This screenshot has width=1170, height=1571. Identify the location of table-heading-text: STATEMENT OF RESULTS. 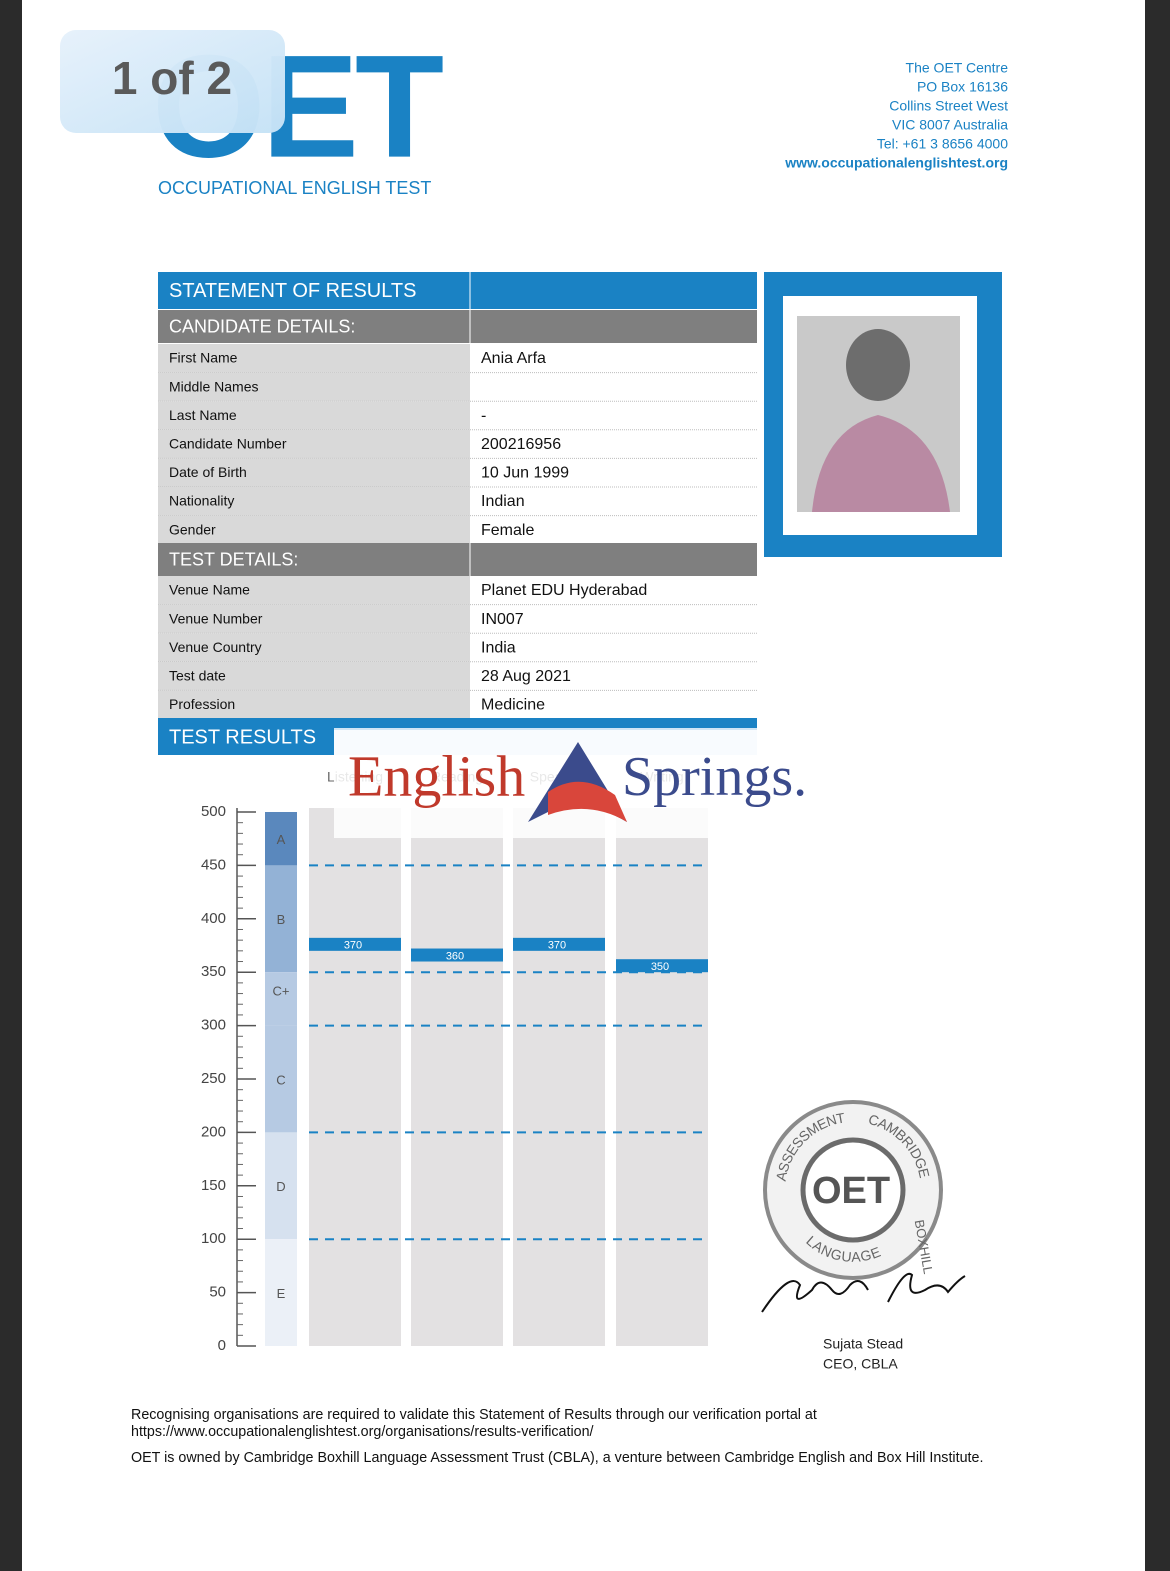
(292, 291).